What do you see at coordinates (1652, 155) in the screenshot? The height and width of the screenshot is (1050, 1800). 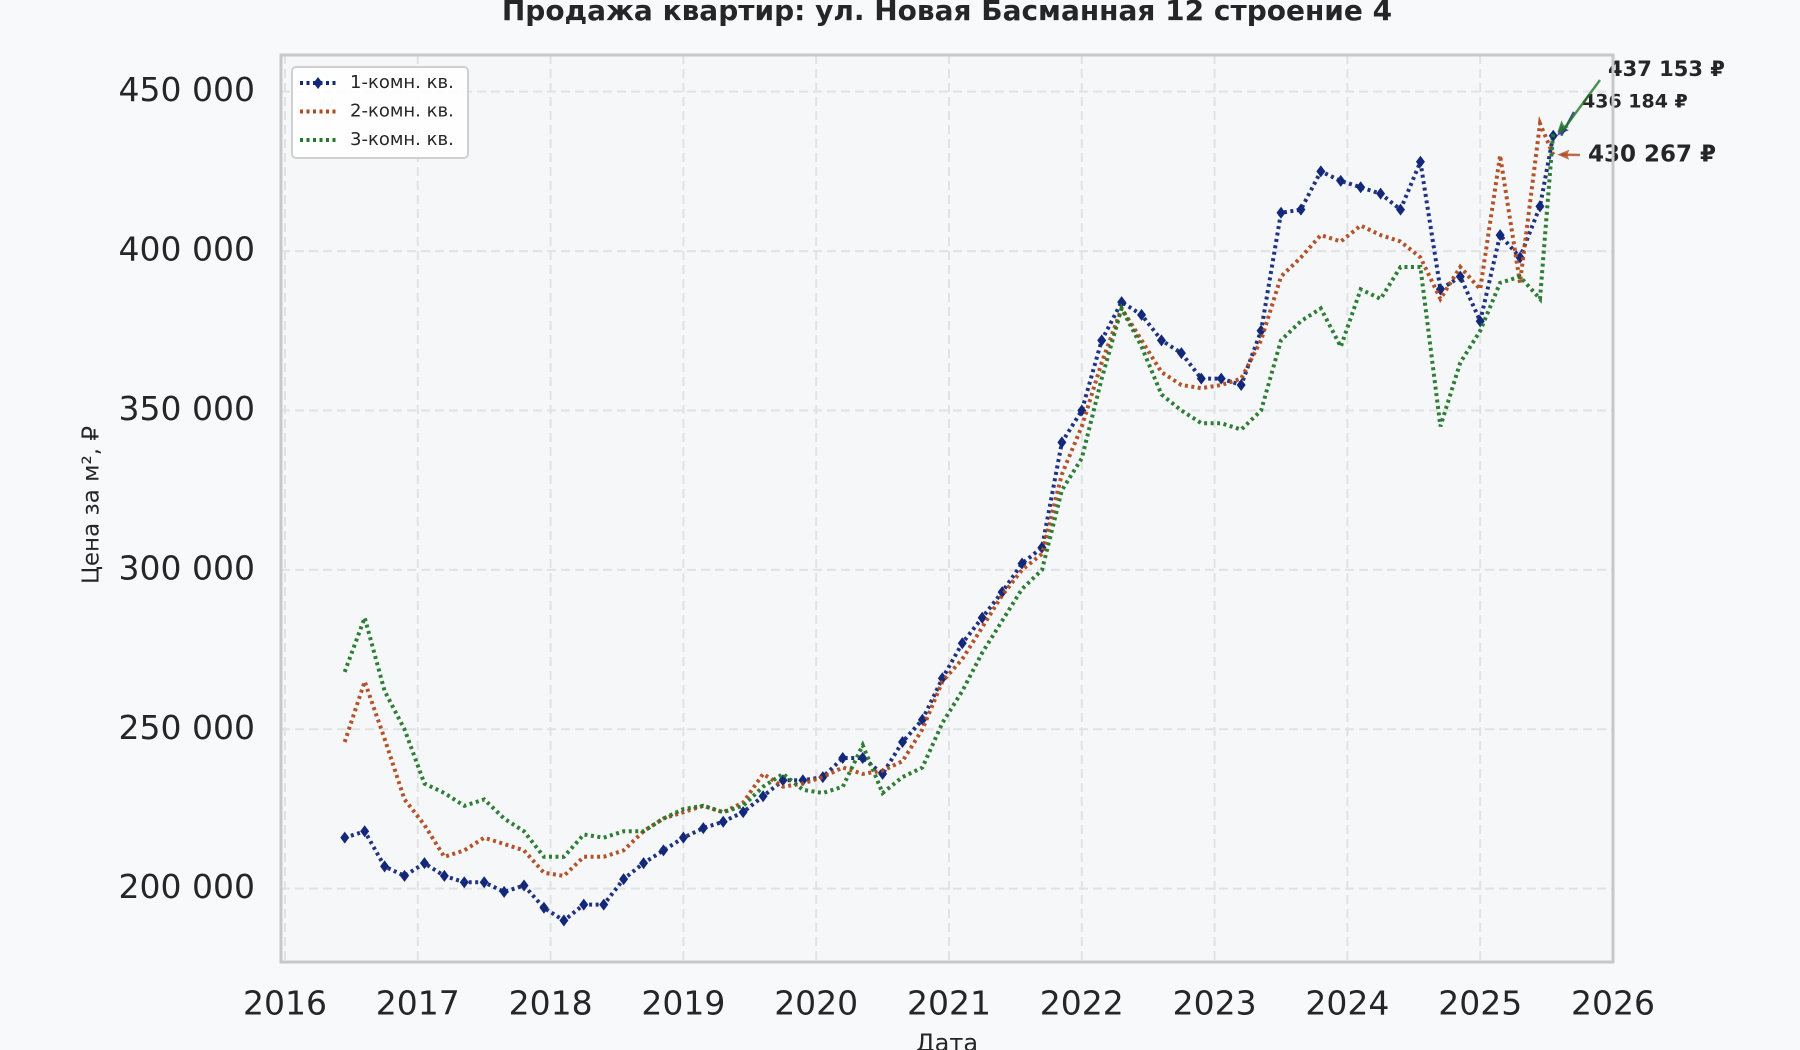 I see `value-label: 430 267 ₽` at bounding box center [1652, 155].